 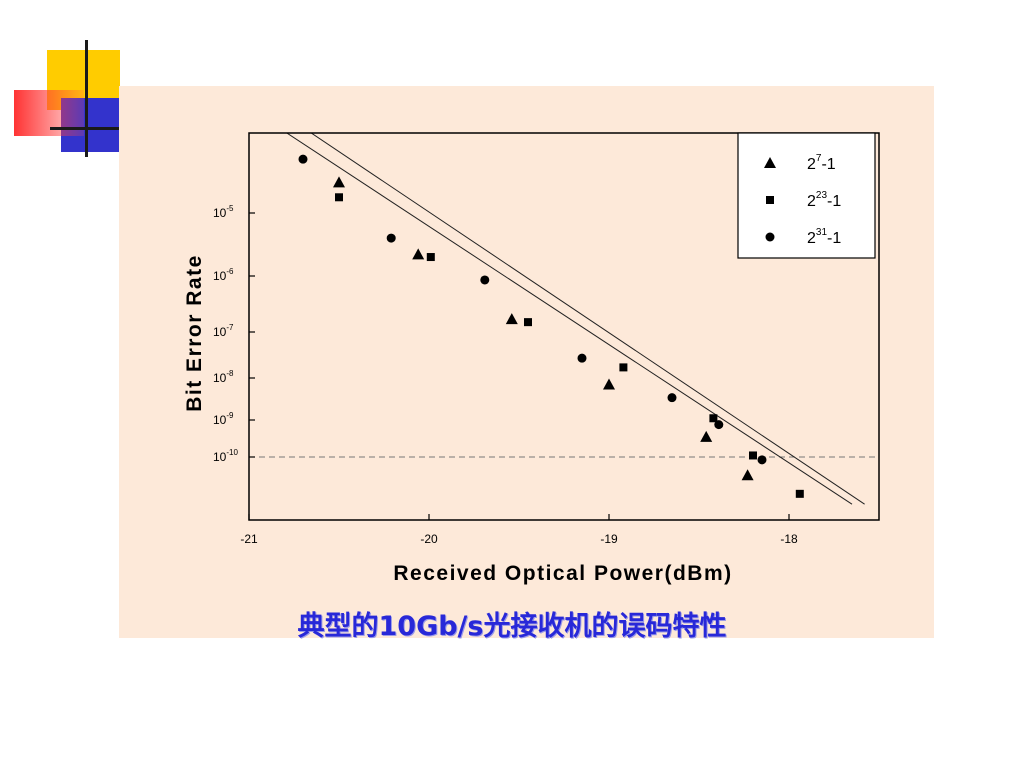 What do you see at coordinates (789, 539) in the screenshot?
I see `x-tick-label: -18` at bounding box center [789, 539].